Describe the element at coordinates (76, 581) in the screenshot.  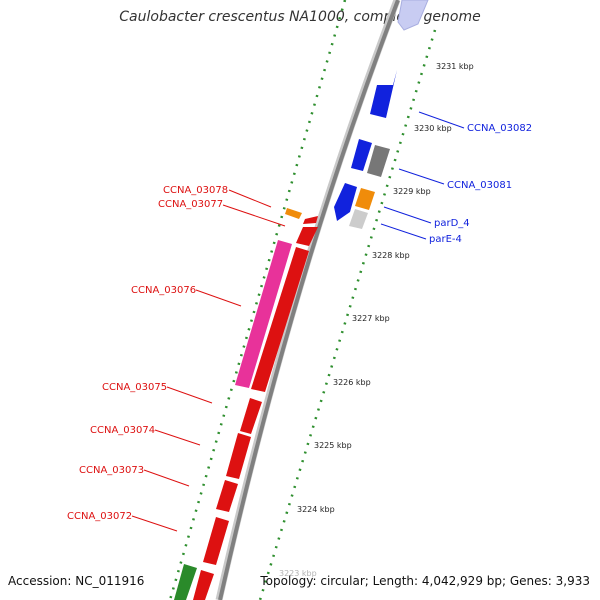
I see `accession-text: Accession: NC_011916` at that location.